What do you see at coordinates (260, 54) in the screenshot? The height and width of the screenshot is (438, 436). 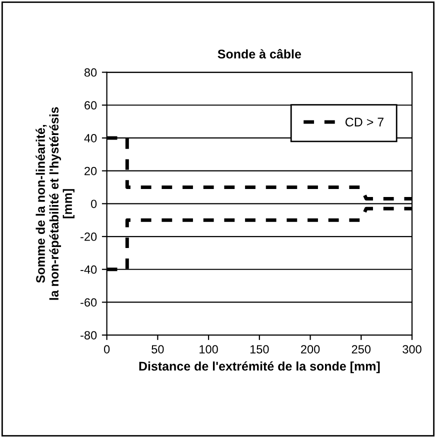 I see `chart-title: Sonde à câble` at bounding box center [260, 54].